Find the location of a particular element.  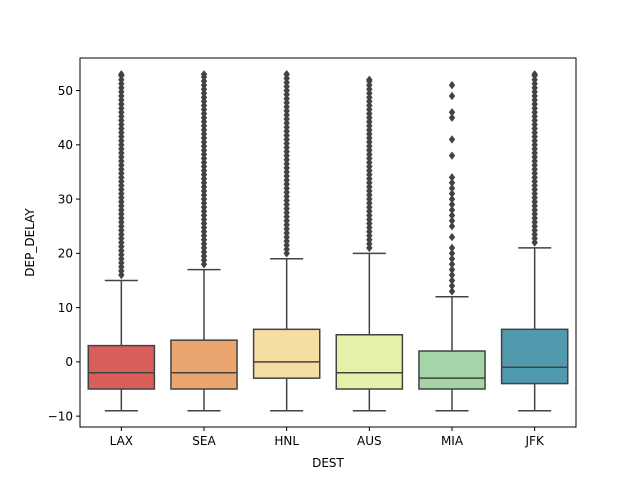

x-tick-label: MIA is located at coordinates (452, 441).